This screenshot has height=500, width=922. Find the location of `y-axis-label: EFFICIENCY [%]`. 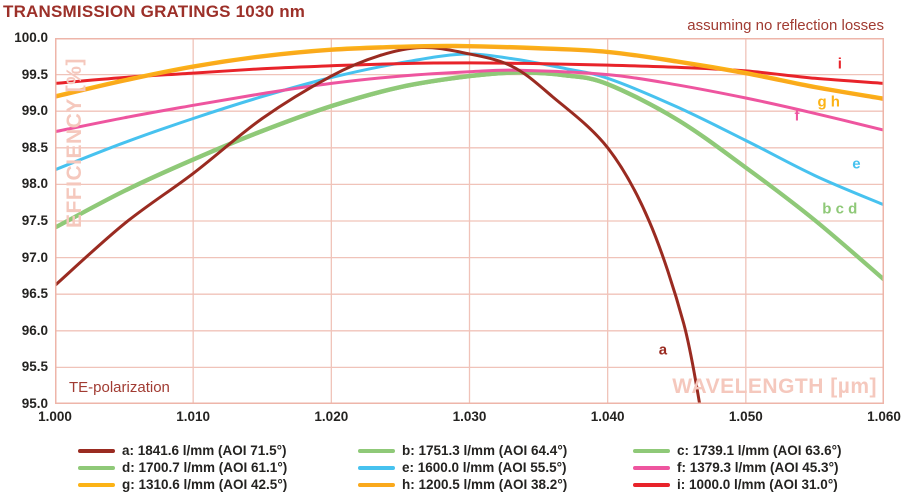

y-axis-label: EFFICIENCY [%] is located at coordinates (74, 143).